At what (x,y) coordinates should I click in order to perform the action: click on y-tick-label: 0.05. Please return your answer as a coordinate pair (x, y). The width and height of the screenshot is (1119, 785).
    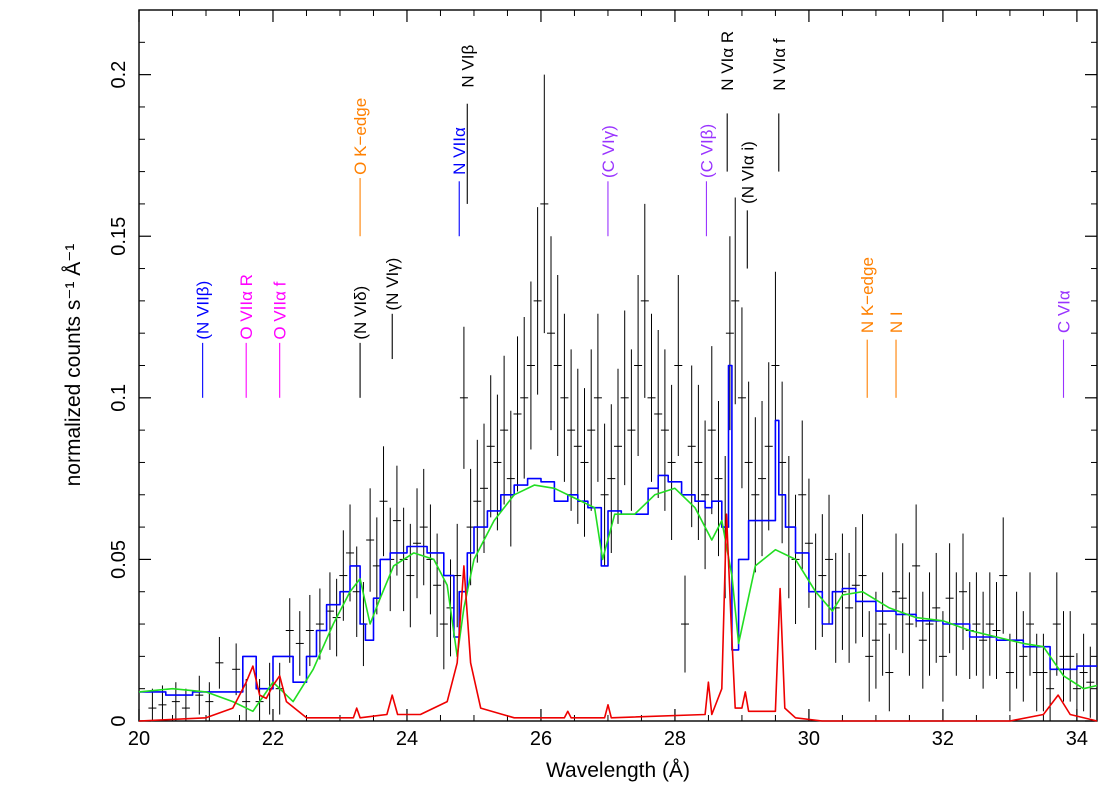
    Looking at the image, I should click on (119, 559).